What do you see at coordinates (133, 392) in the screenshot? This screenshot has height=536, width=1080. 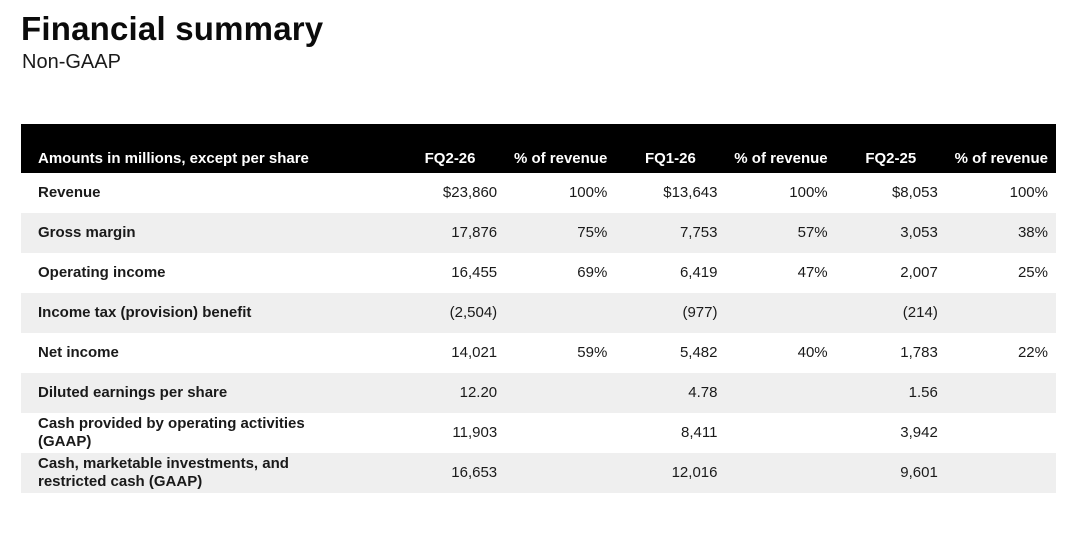 I see `row-label-text: Diluted earnings per share` at bounding box center [133, 392].